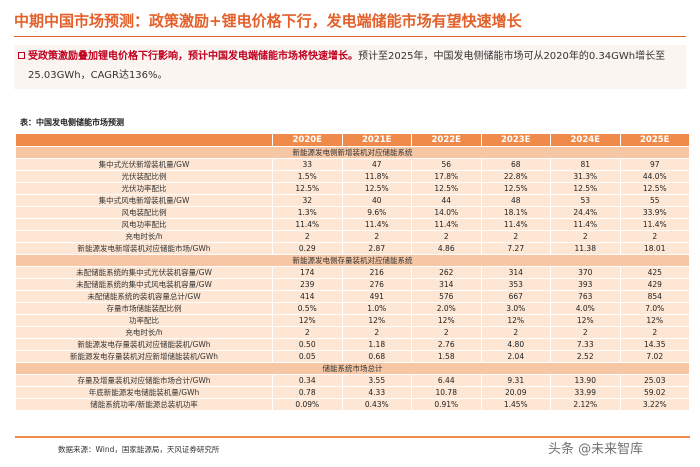  I want to click on section-title: 新能源发电侧新增装机对应储能系统, so click(352, 152).